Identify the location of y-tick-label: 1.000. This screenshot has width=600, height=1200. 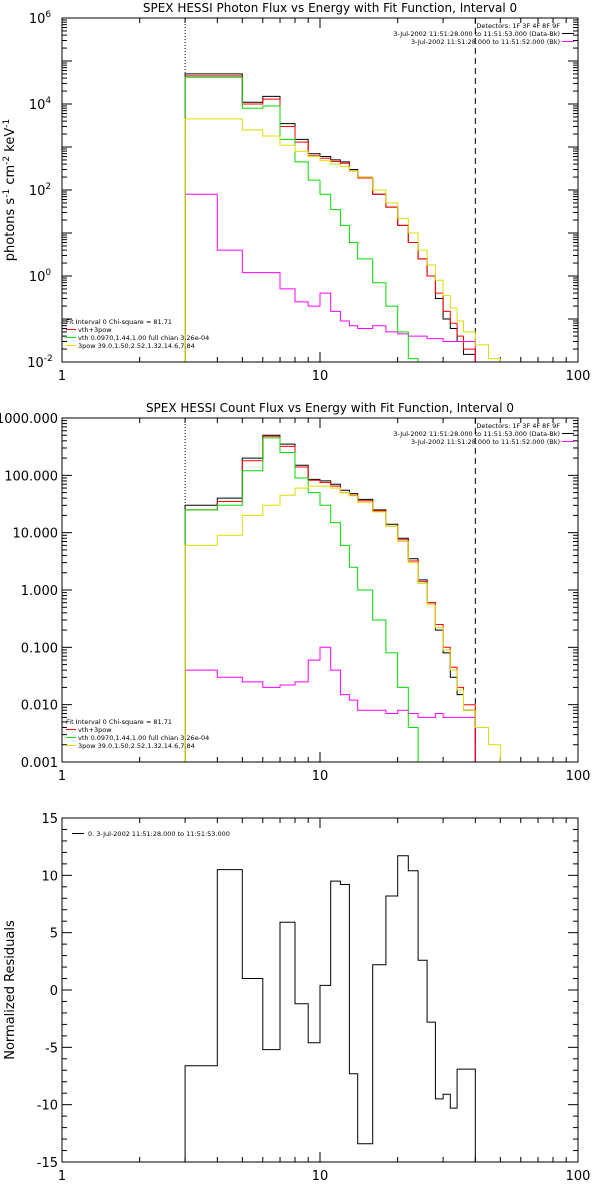
(39, 591).